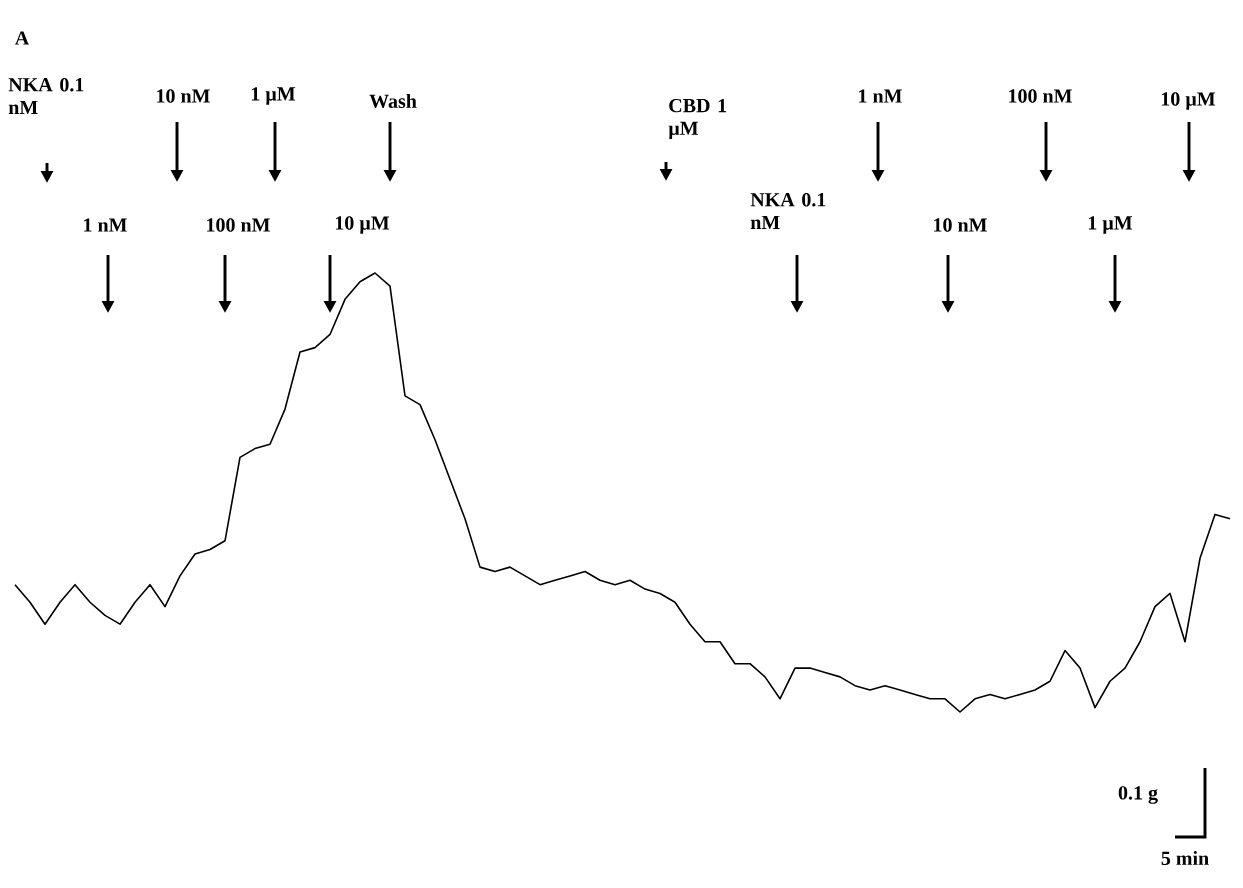 The image size is (1243, 888). Describe the element at coordinates (1185, 858) in the screenshot. I see `text: 5 min` at that location.